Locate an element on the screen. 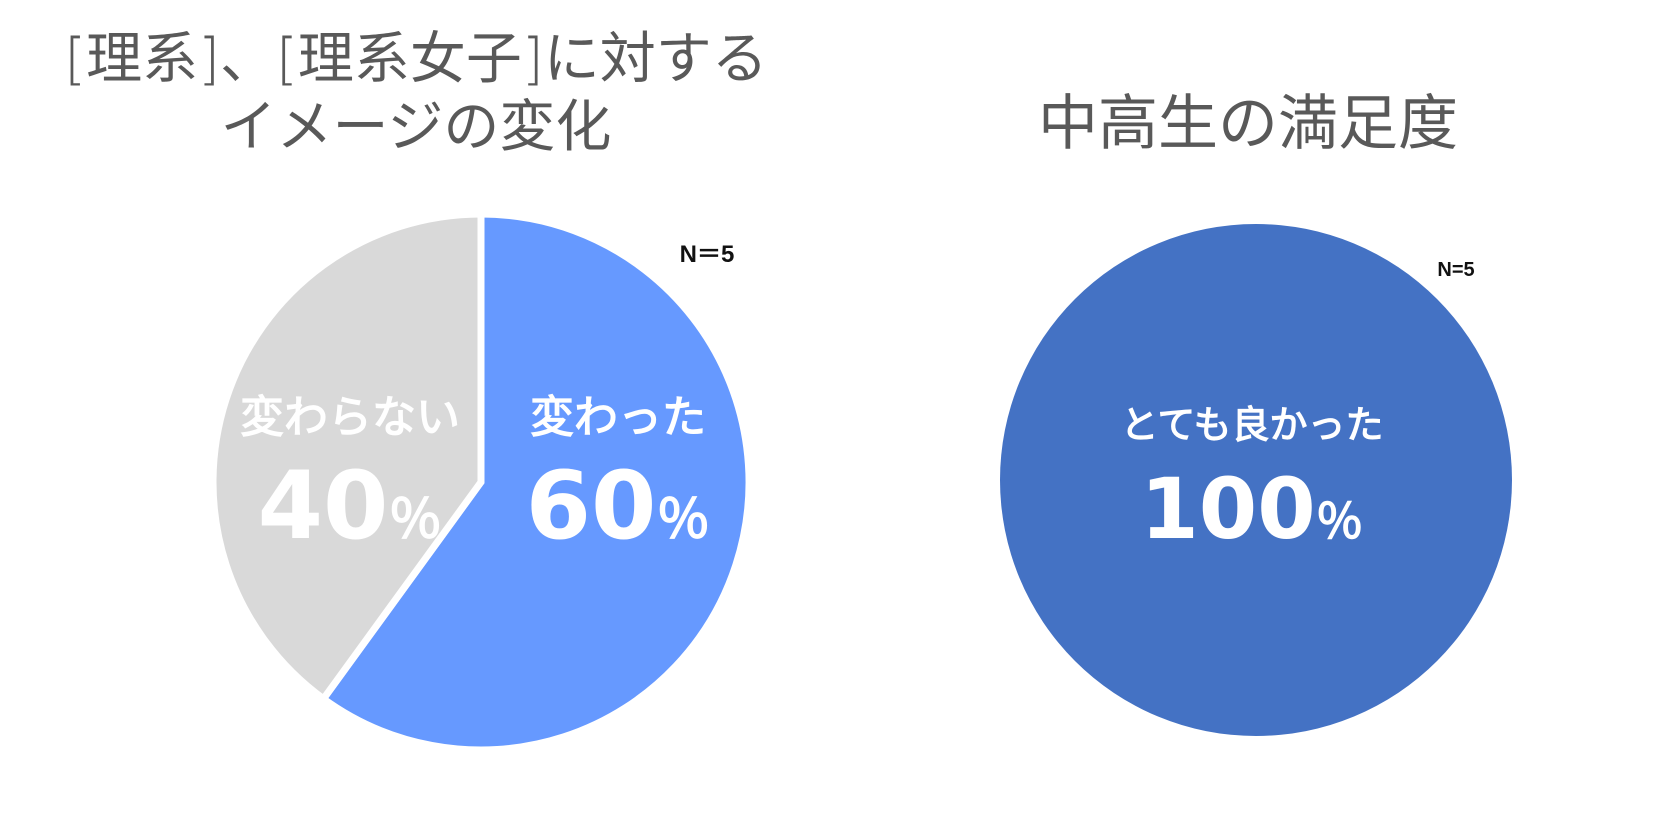  slice-percent-label: 40％ is located at coordinates (350, 506).